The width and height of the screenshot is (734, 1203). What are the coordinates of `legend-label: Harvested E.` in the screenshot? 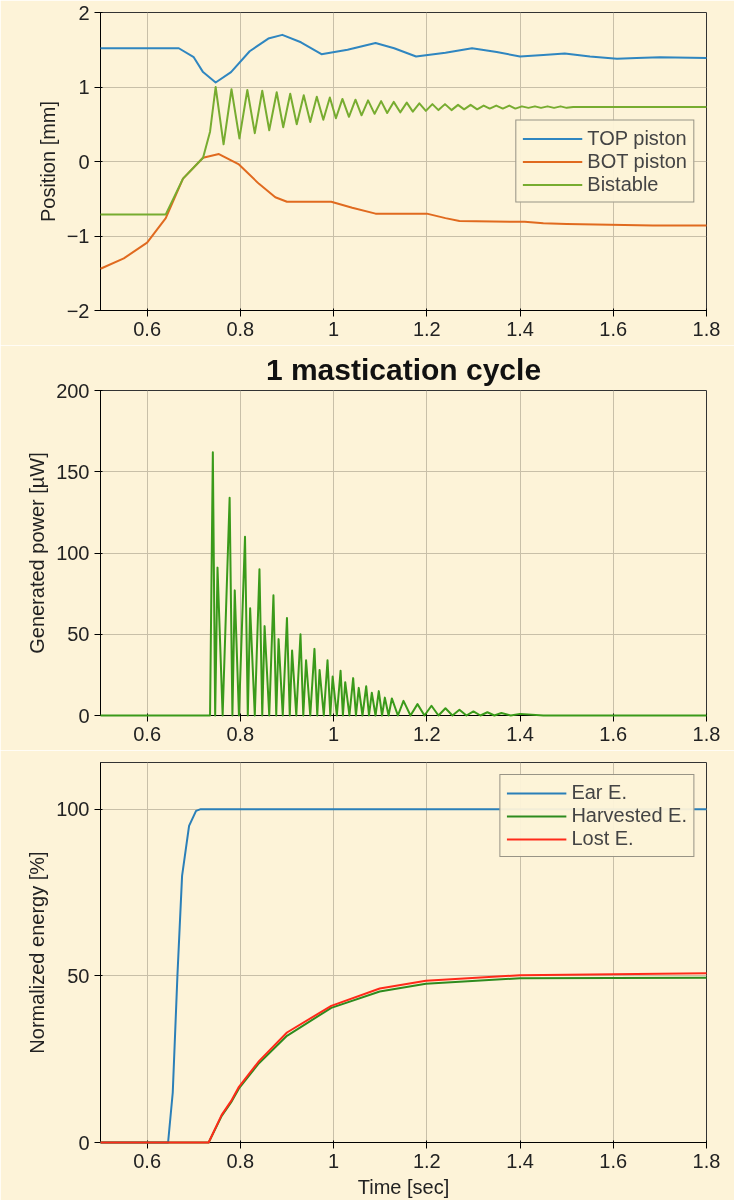 It's located at (629, 815).